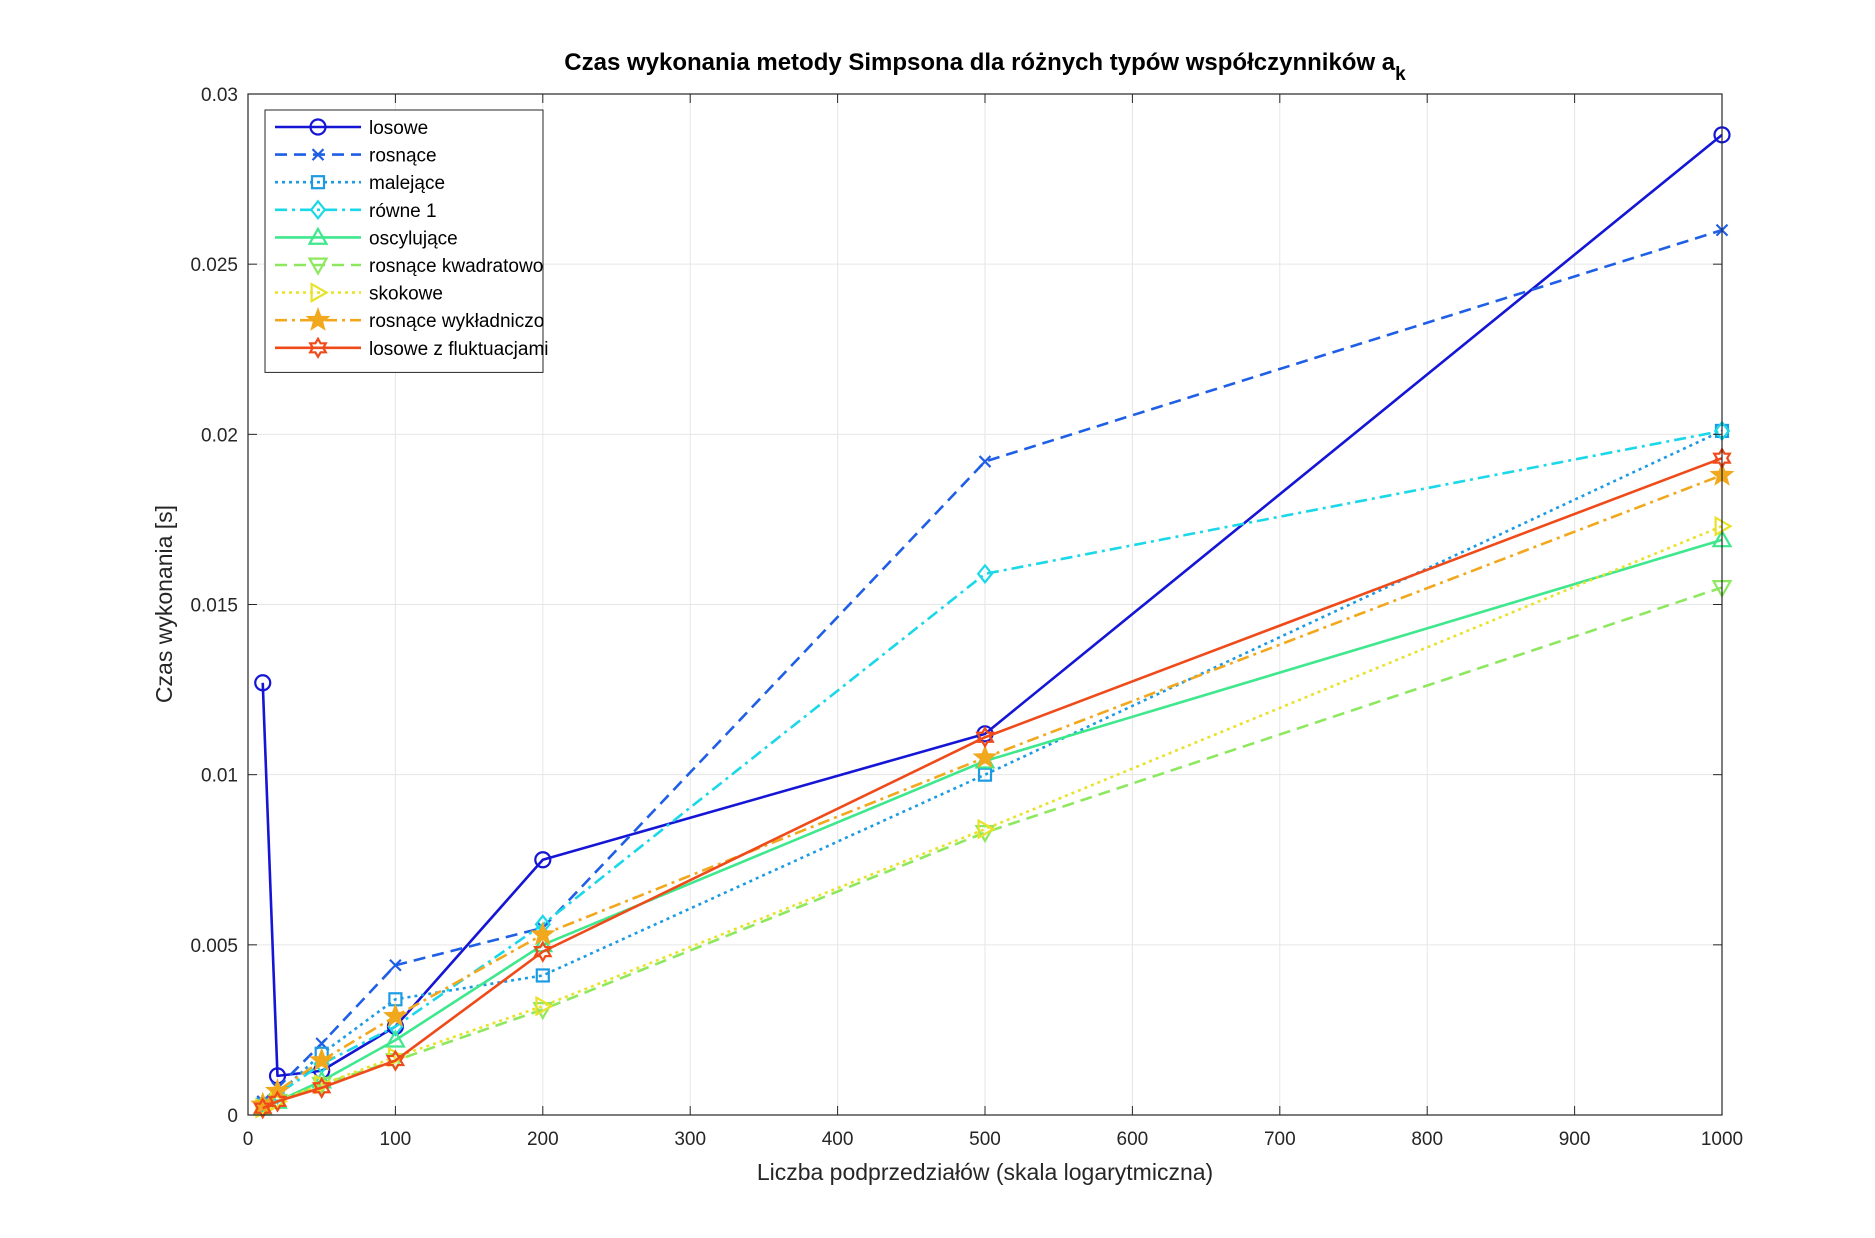 Image resolution: width=1875 pixels, height=1238 pixels. What do you see at coordinates (838, 1139) in the screenshot?
I see `x-tick-label: 400` at bounding box center [838, 1139].